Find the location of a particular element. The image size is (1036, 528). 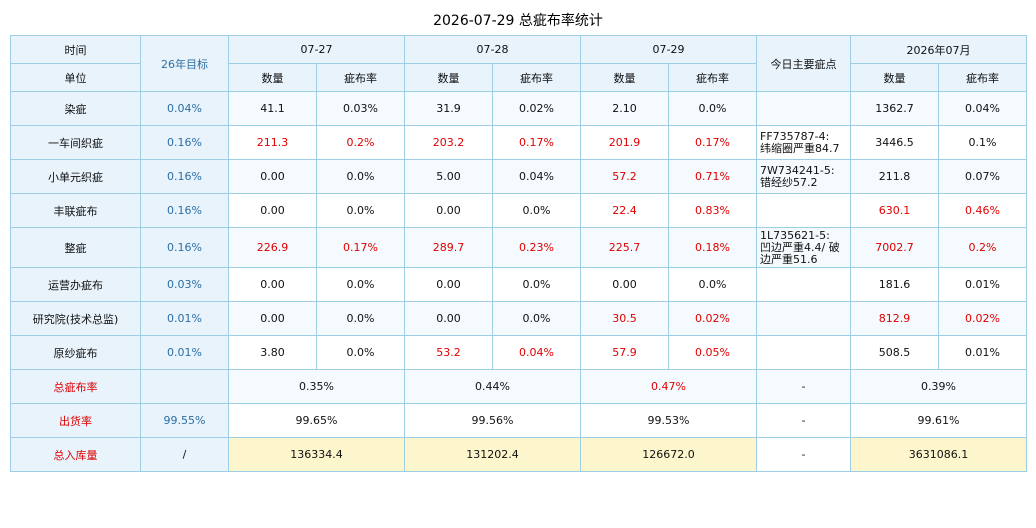

value-cell: 31.9 is located at coordinates (448, 108).